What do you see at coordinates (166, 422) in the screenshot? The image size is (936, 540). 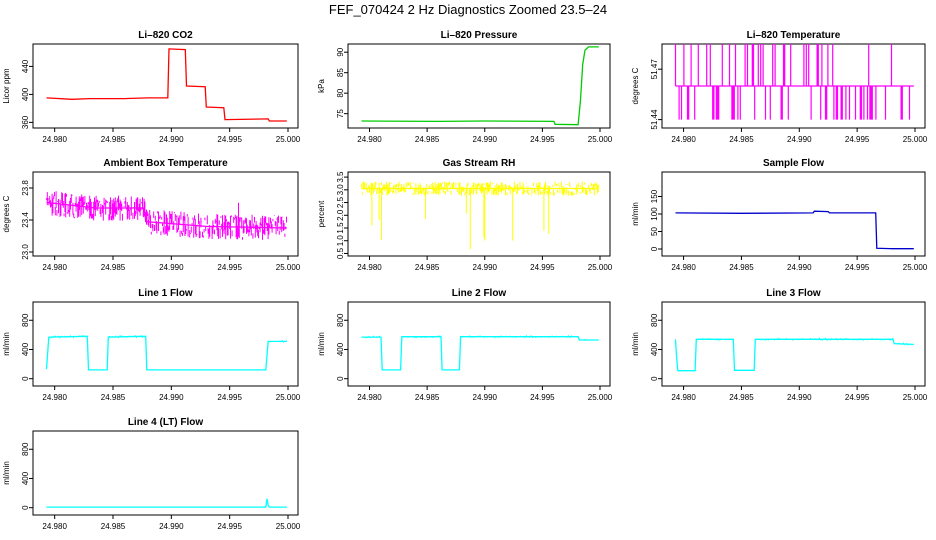 I see `panel-title: Line 4 (LT) Flow` at bounding box center [166, 422].